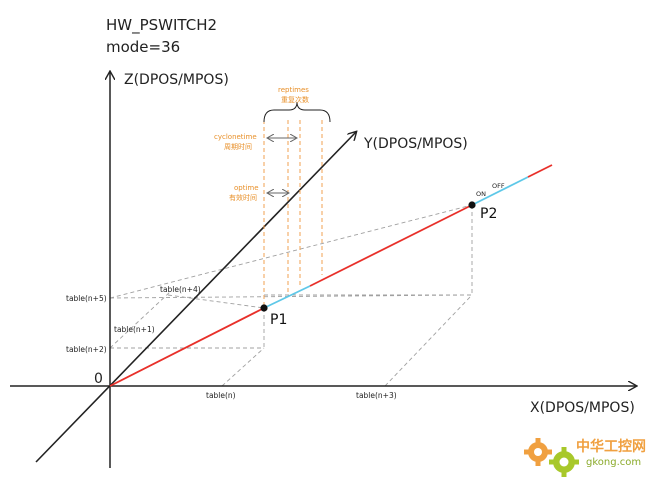 The height and width of the screenshot is (490, 656). Describe the element at coordinates (176, 80) in the screenshot. I see `z-axis-label: Z(DPOS/MPOS)` at that location.